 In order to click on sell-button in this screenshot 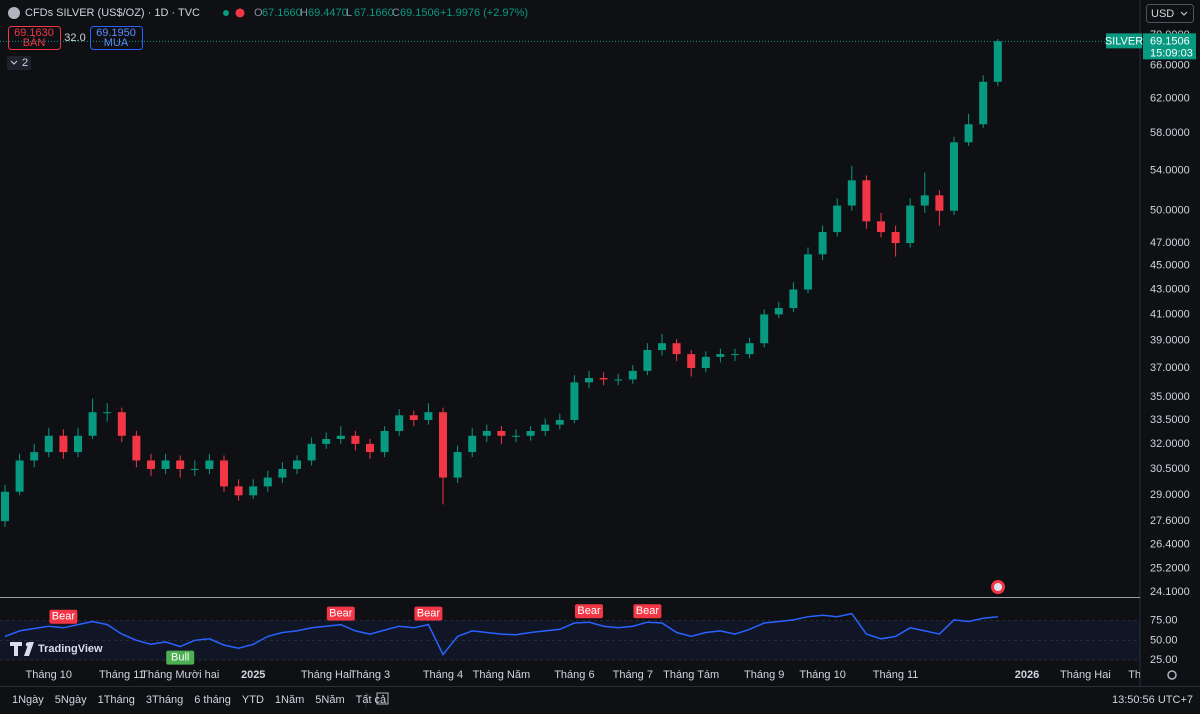, I will do `click(34, 38)`.